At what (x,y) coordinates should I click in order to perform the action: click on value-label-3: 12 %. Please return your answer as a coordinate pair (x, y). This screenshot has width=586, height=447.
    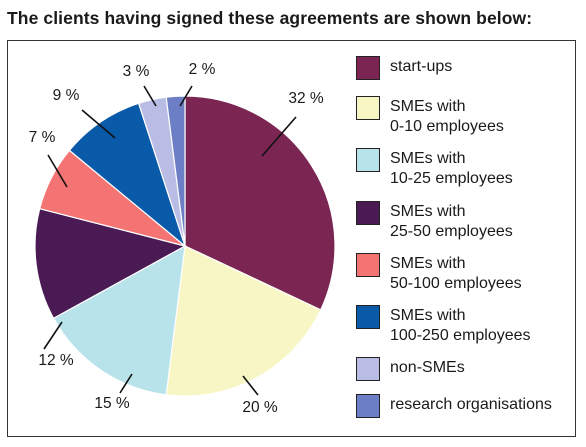
    Looking at the image, I should click on (56, 360).